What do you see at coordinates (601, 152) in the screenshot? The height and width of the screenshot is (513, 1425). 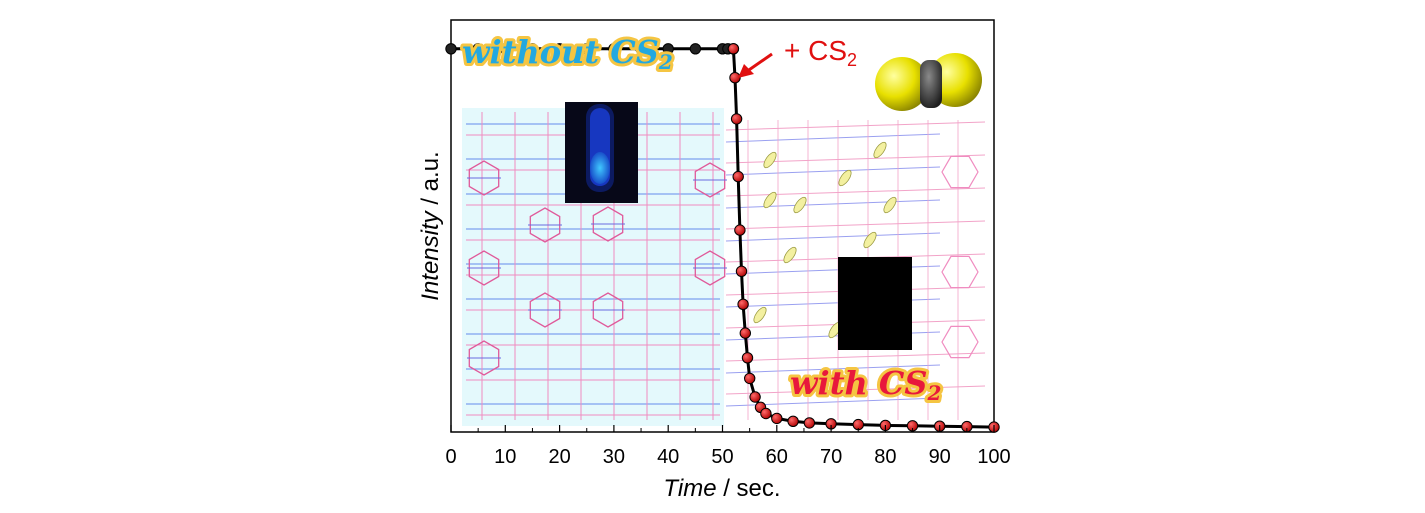 I see `fluorescent-tube-photo` at bounding box center [601, 152].